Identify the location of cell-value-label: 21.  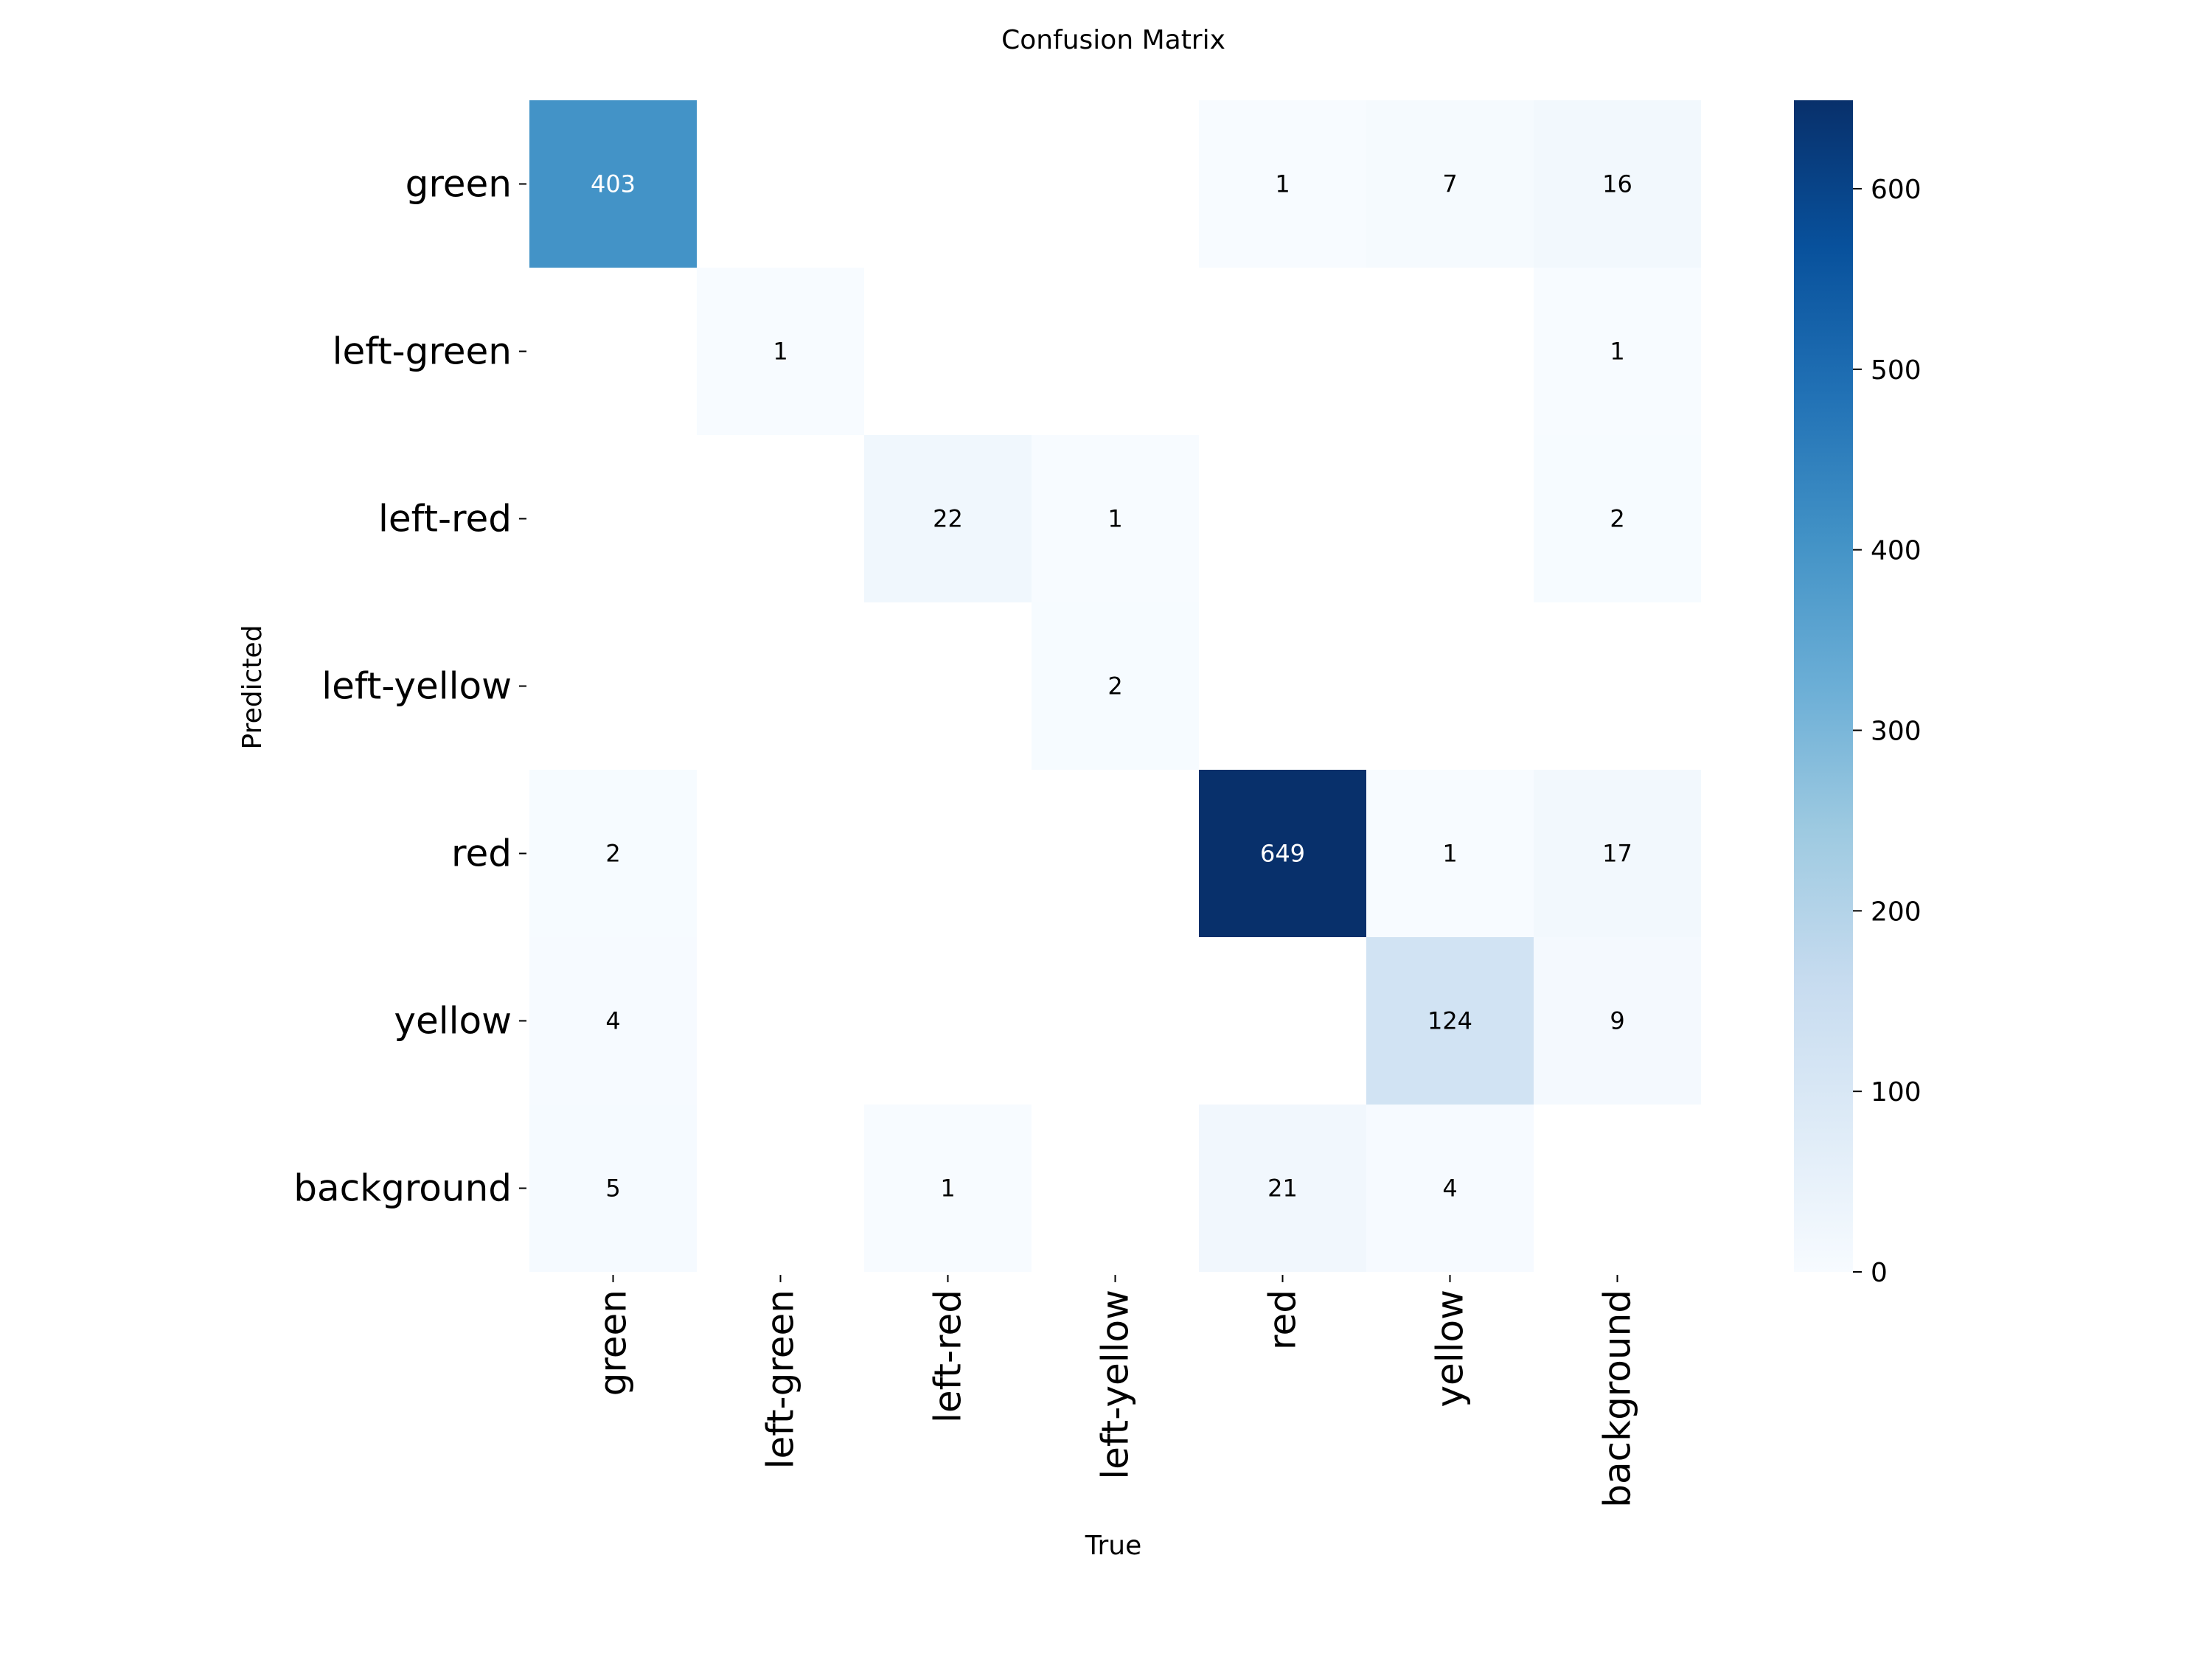
(1282, 1189).